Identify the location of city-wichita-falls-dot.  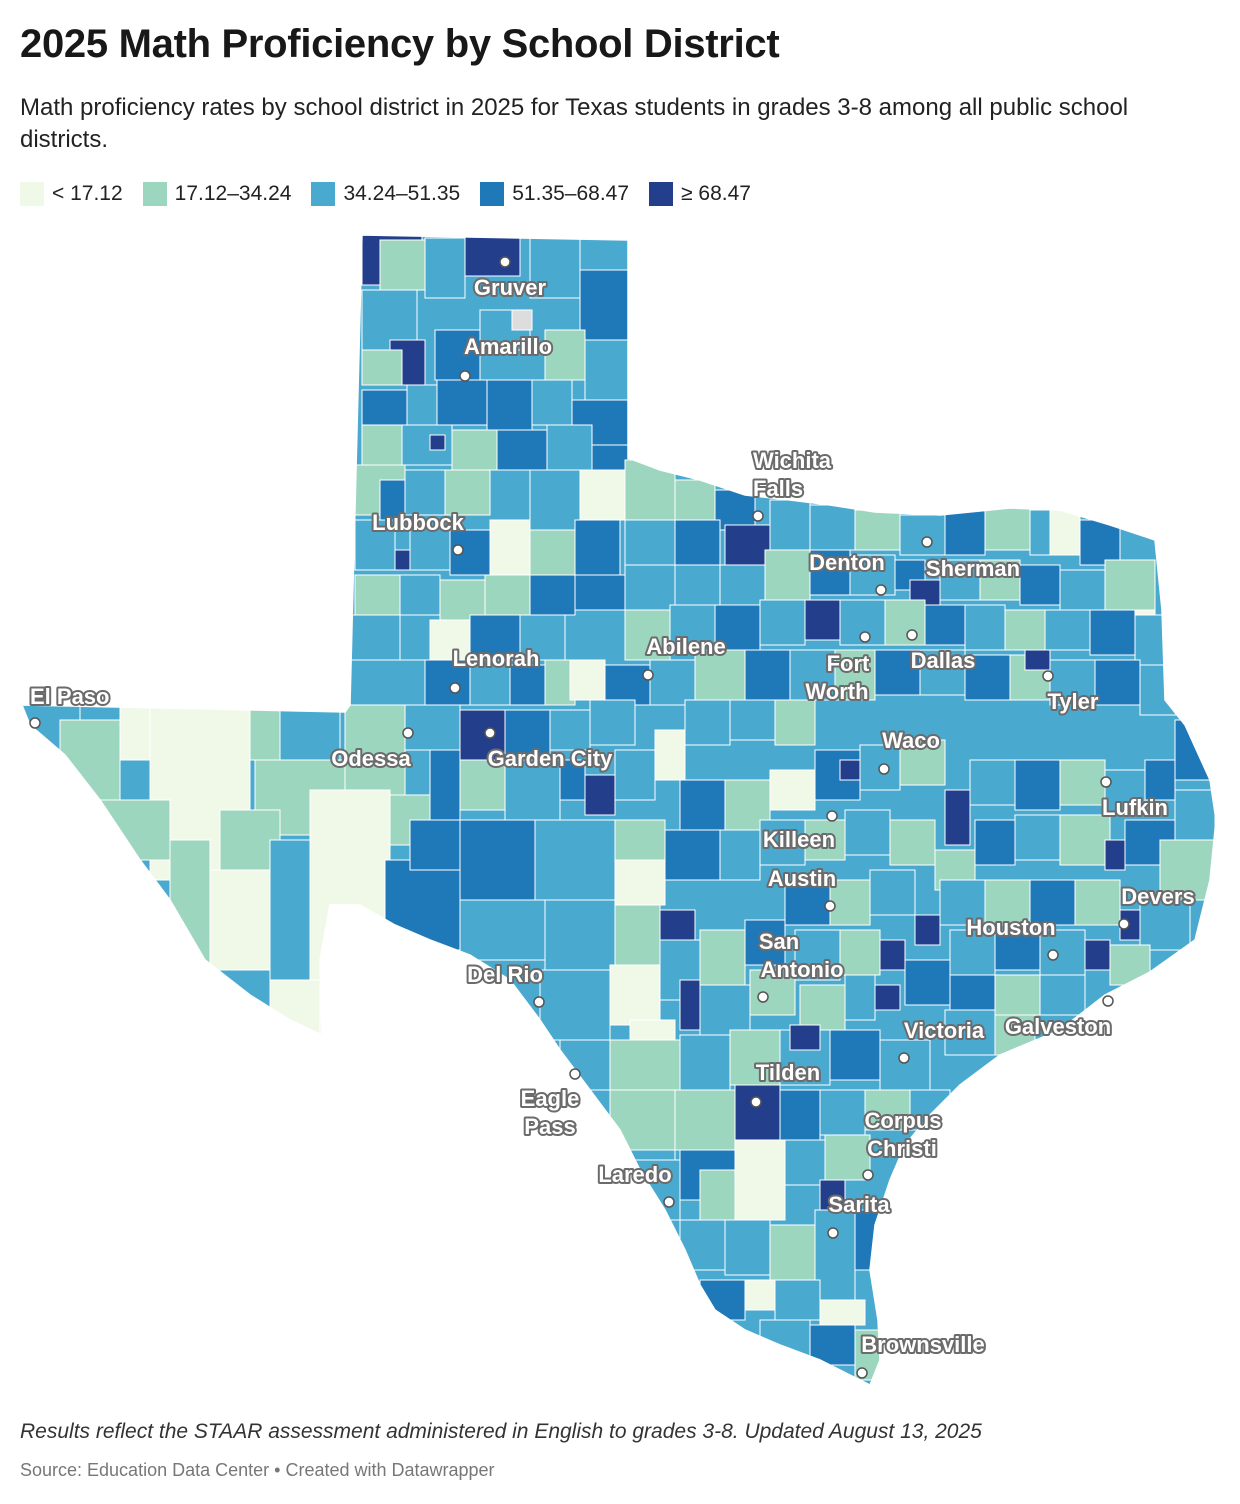
(758, 516).